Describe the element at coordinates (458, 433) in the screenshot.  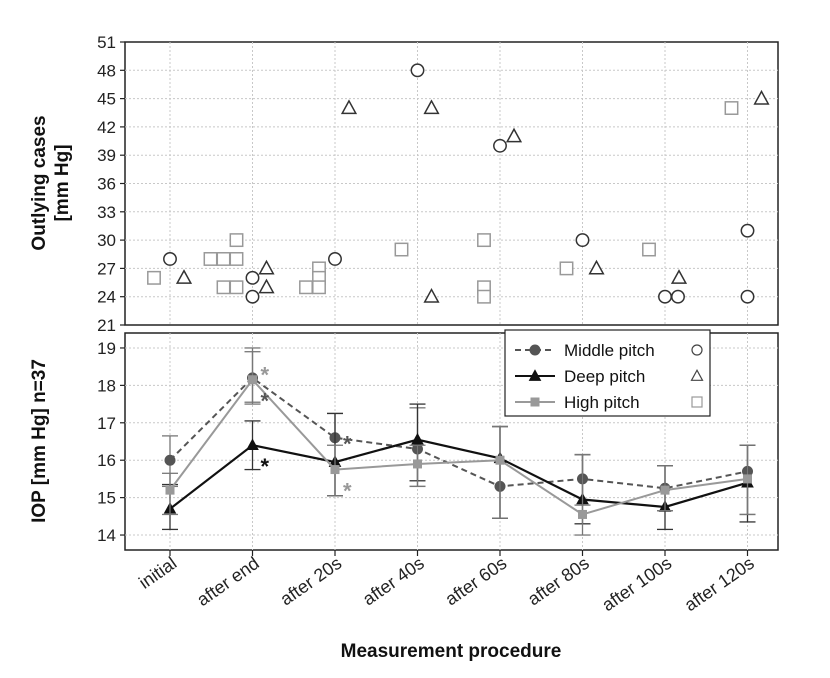
I see `series-line-middle-pitch` at that location.